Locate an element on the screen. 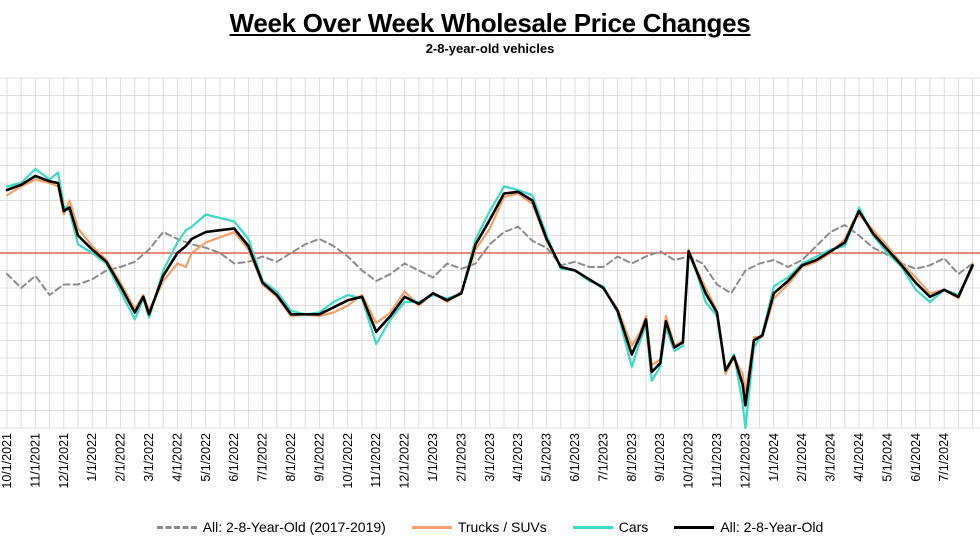  x-tick-label: 6/1/2023 is located at coordinates (575, 457).